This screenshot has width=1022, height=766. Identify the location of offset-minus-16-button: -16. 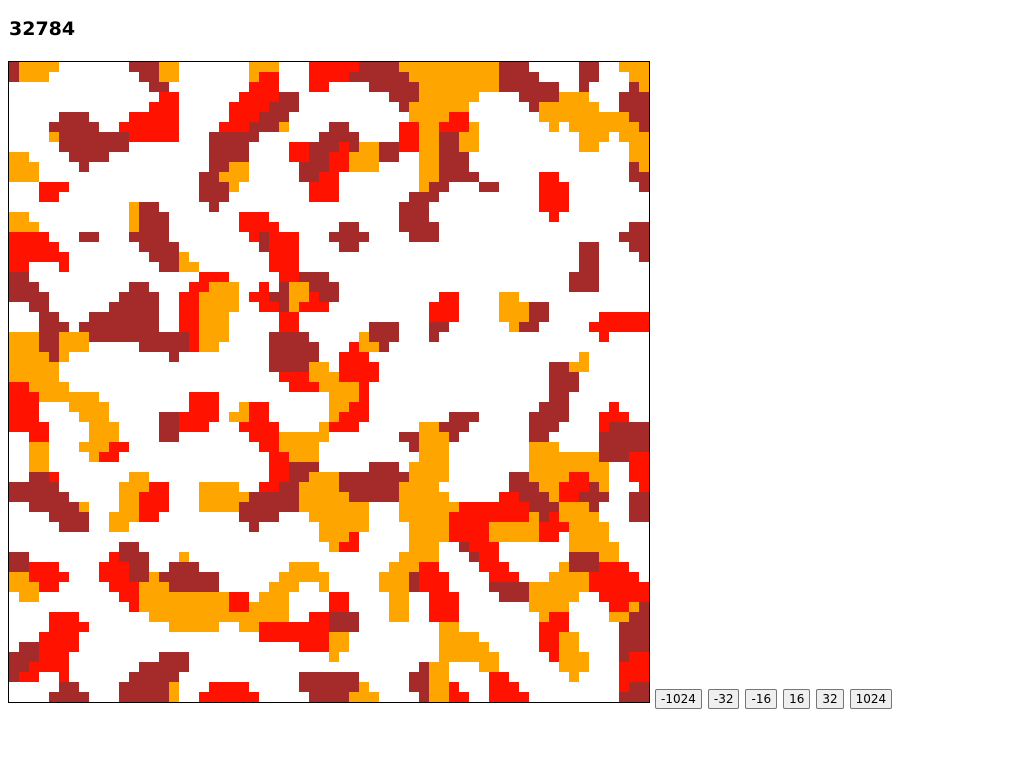
(761, 699).